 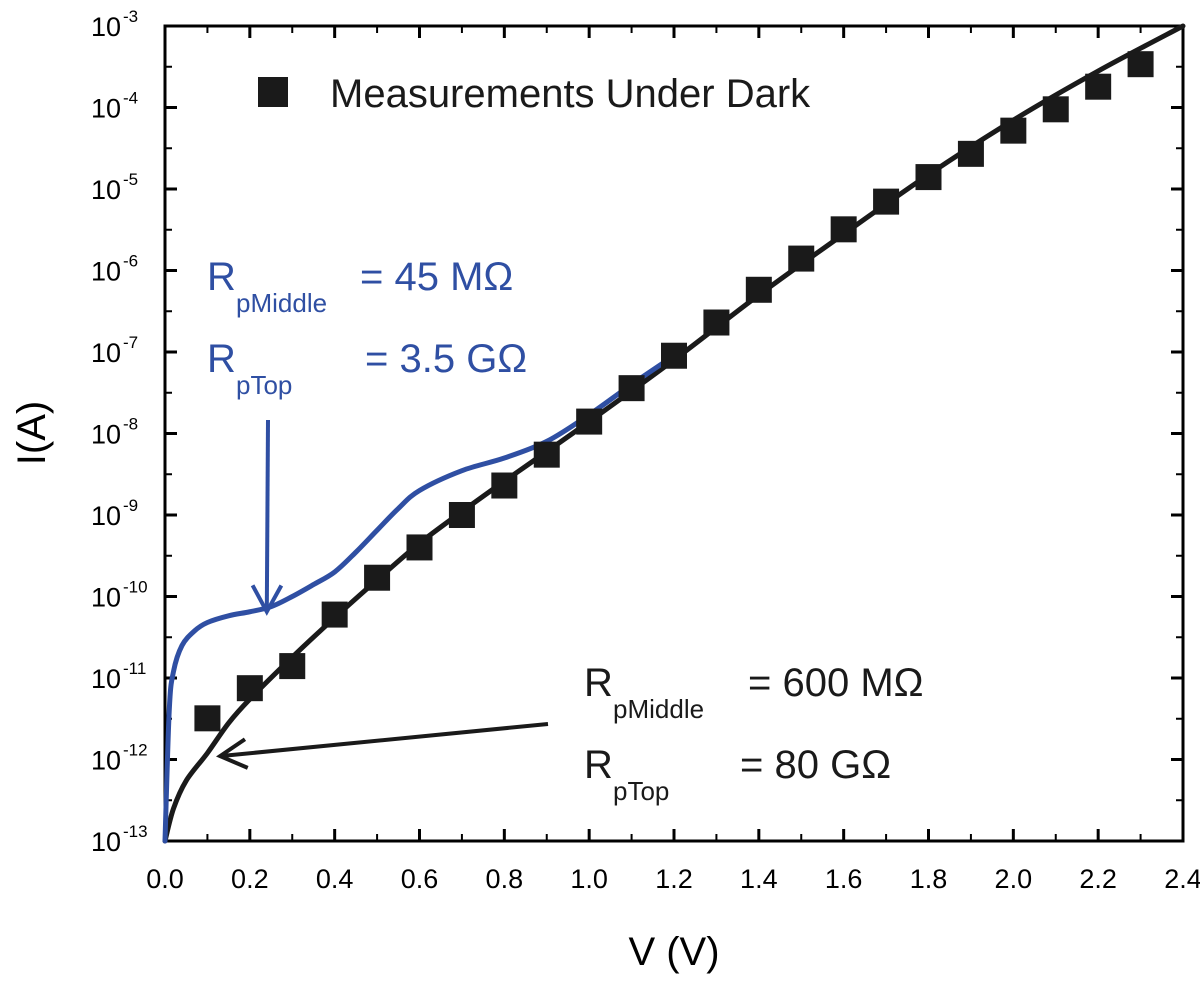 What do you see at coordinates (130, 424) in the screenshot?
I see `y-tick-exponent: -8` at bounding box center [130, 424].